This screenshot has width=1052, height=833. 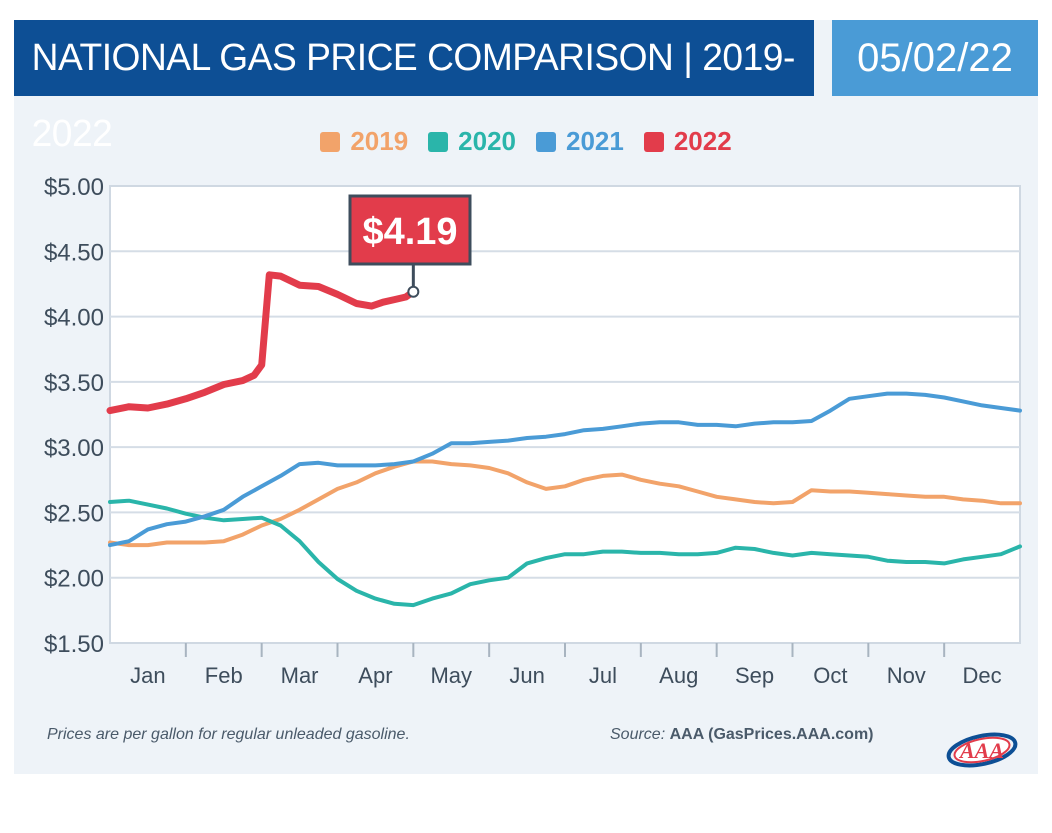 I want to click on x-tick-label: Dec, so click(x=982, y=675).